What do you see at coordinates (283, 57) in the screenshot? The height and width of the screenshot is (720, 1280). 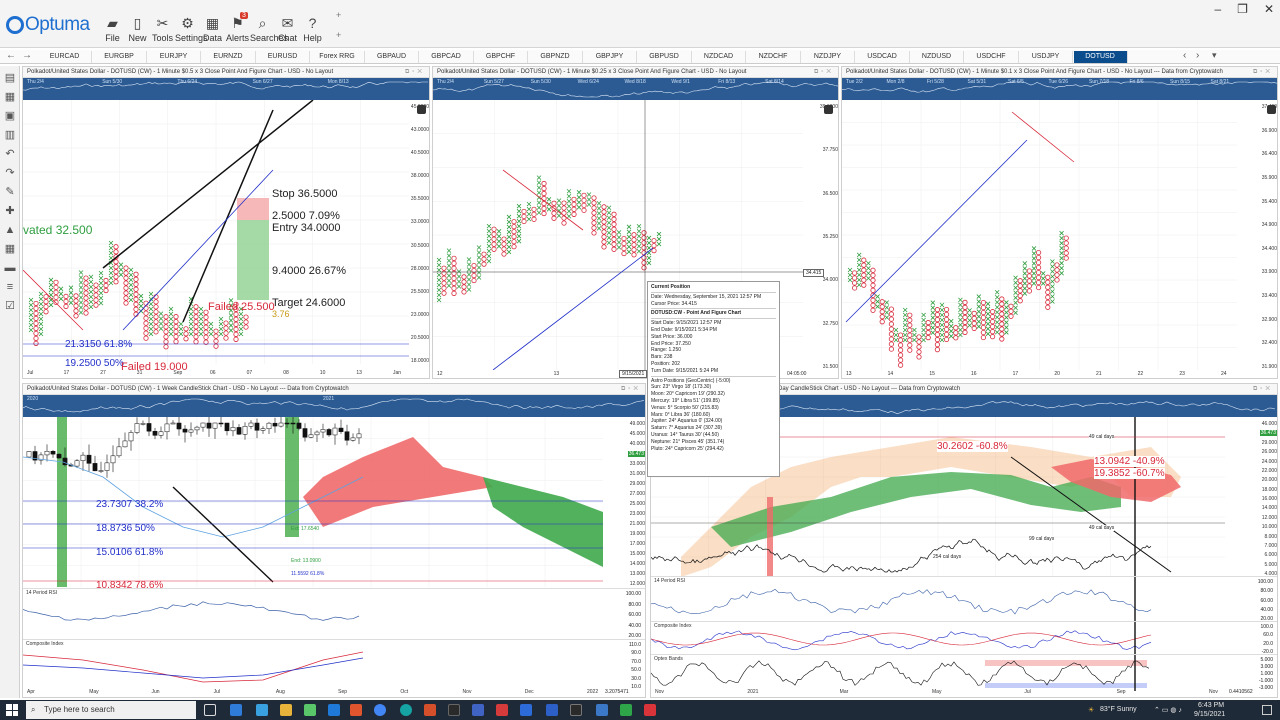 I see `tab-eurusd: EURUSD` at bounding box center [283, 57].